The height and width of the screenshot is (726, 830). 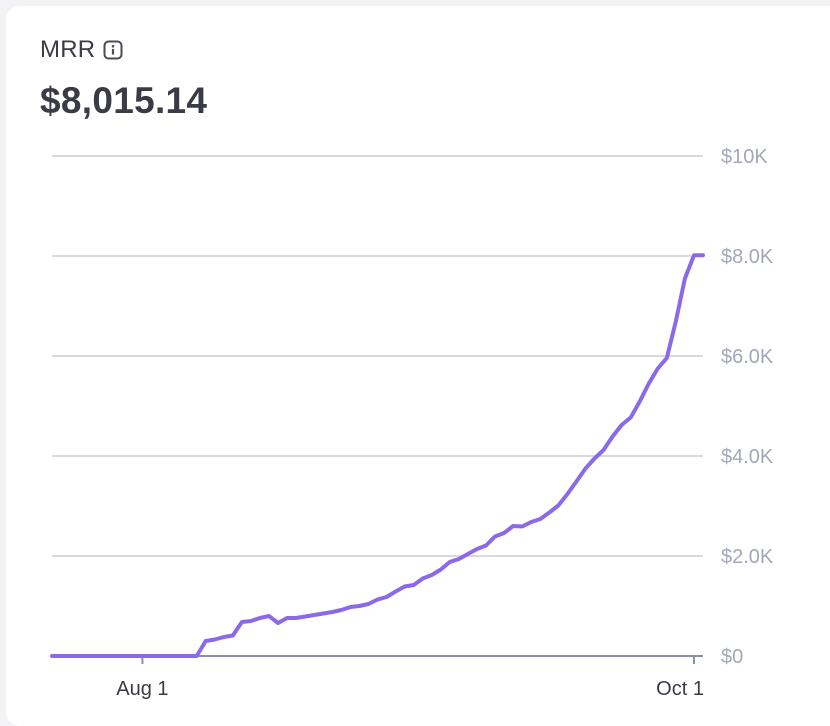 I want to click on x-tick-label: Oct 1, so click(x=680, y=689).